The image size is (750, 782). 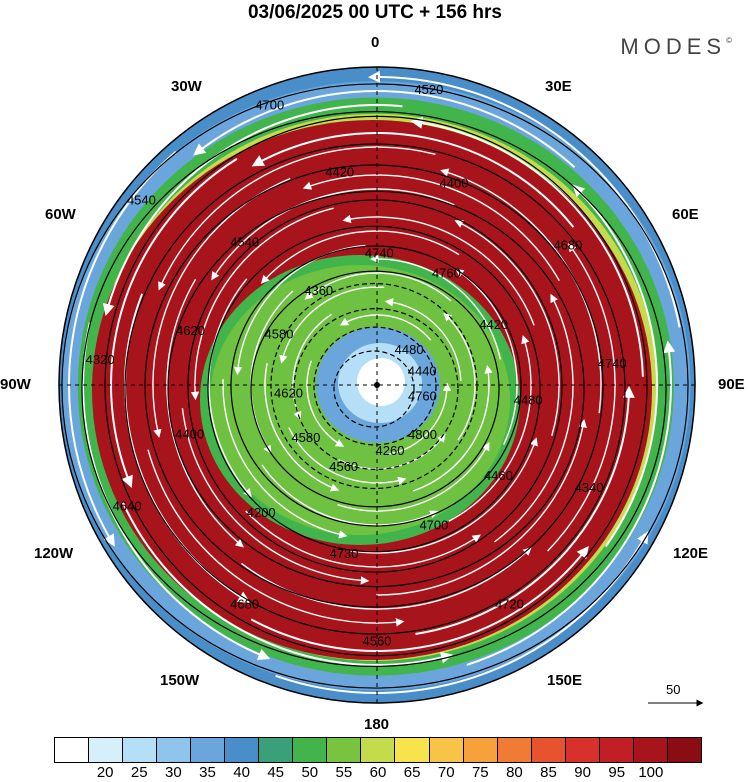 I want to click on contour-label: 4260, so click(x=390, y=450).